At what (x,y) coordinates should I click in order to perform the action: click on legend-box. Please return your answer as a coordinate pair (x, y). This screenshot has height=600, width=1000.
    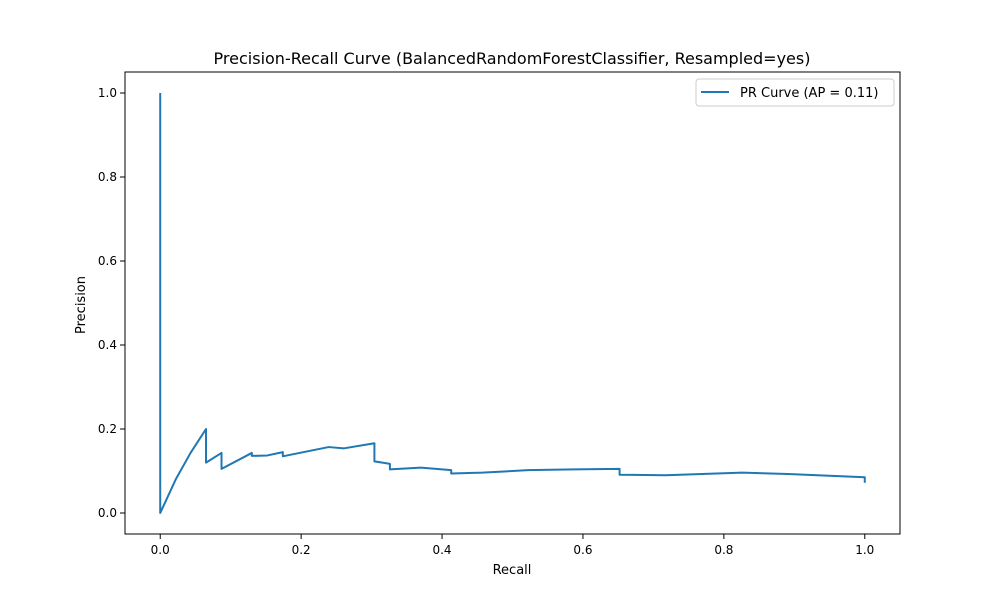
    Looking at the image, I should click on (795, 92).